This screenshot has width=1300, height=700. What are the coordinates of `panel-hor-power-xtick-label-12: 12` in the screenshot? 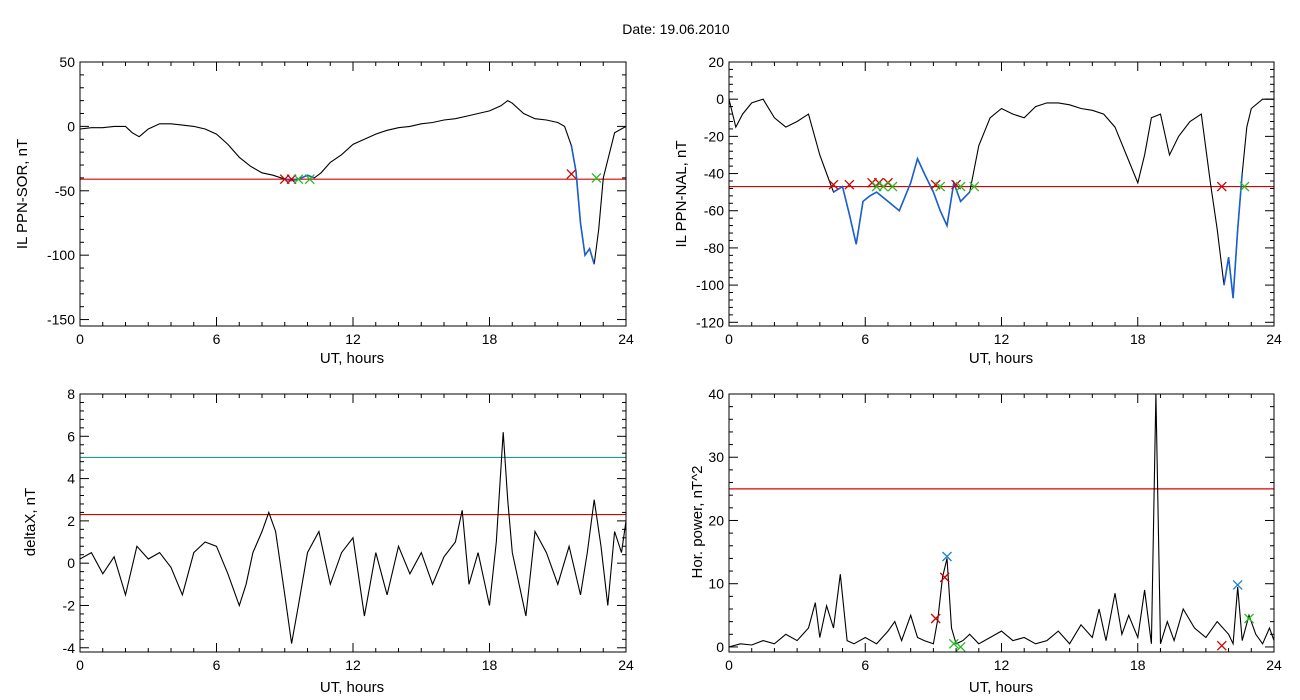 It's located at (1002, 665).